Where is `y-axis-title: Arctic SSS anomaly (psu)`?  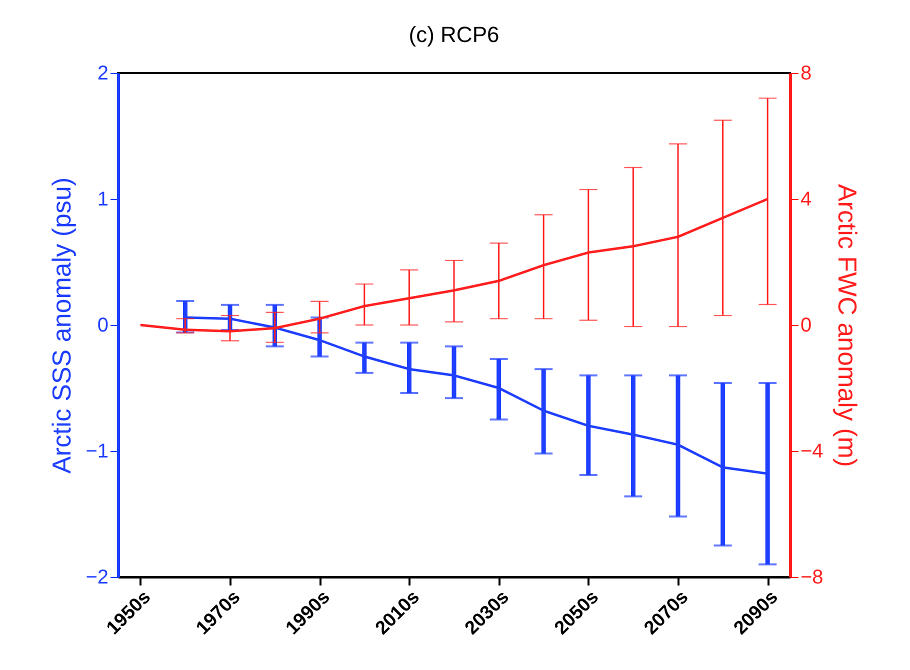
y-axis-title: Arctic SSS anomaly (psu) is located at coordinates (61, 325).